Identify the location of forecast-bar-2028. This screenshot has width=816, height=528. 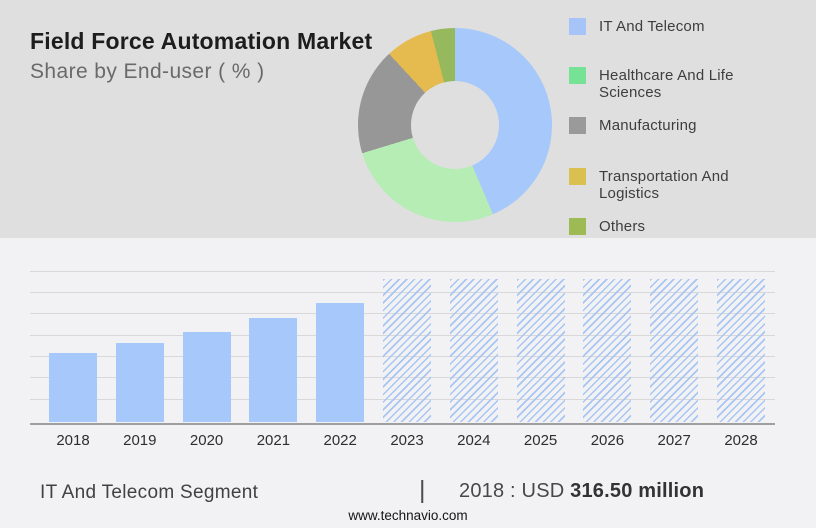
(741, 350).